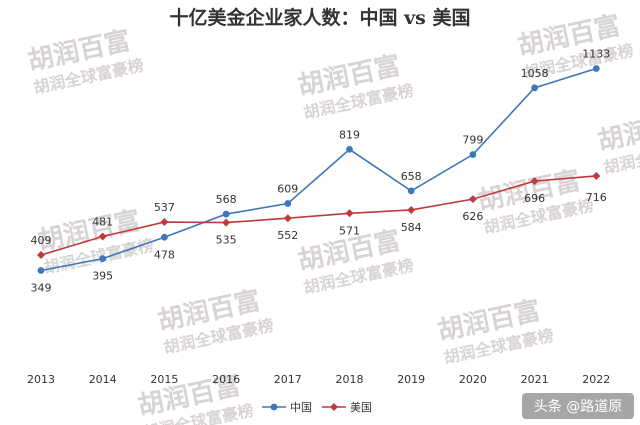  What do you see at coordinates (164, 237) in the screenshot?
I see `point-china-2015` at bounding box center [164, 237].